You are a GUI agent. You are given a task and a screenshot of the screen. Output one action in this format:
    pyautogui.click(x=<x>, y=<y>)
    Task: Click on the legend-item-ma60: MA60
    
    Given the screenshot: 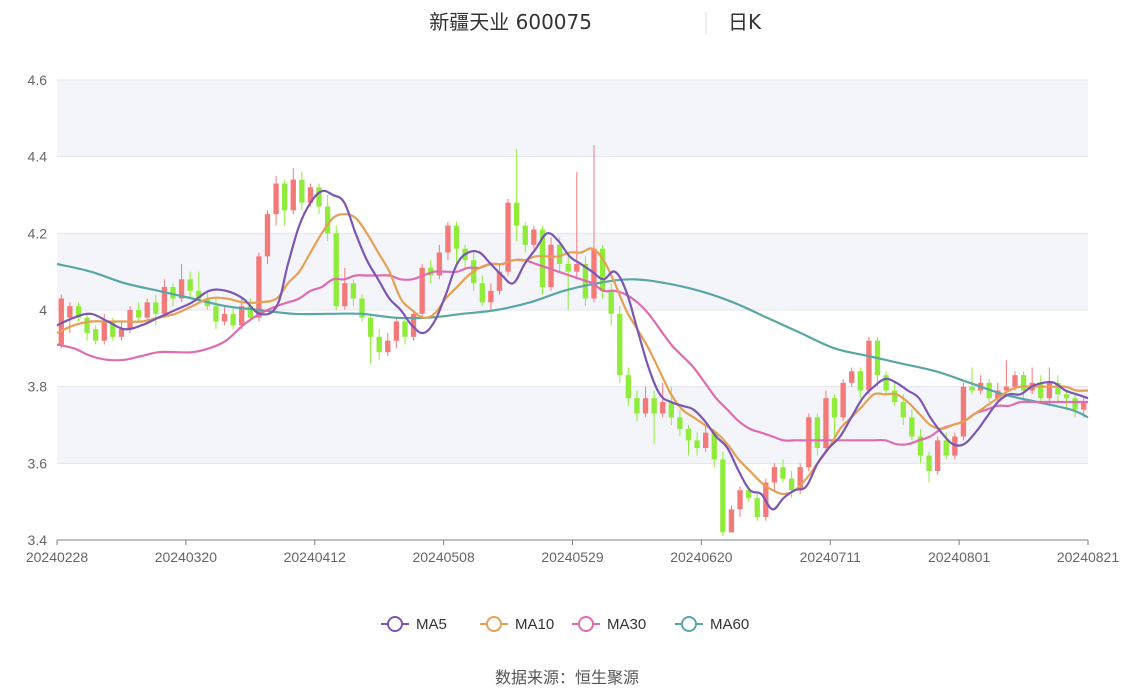 What is the action you would take?
    pyautogui.click(x=712, y=624)
    